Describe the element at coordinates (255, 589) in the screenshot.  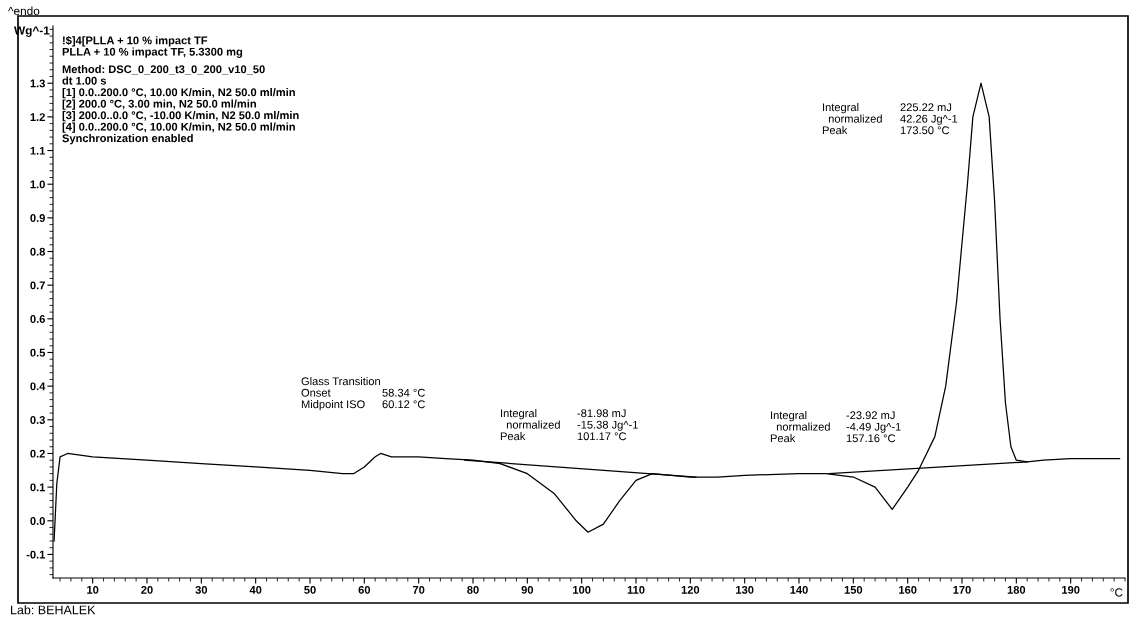
I see `x-tick-label: 40` at that location.